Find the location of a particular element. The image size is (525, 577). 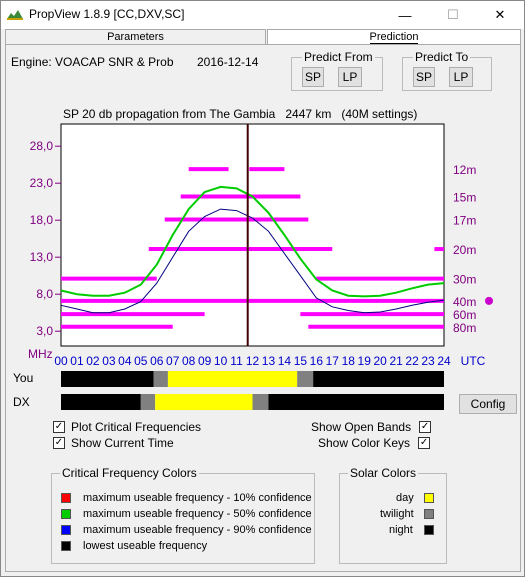

predict-to-sp-button: SP is located at coordinates (424, 77).